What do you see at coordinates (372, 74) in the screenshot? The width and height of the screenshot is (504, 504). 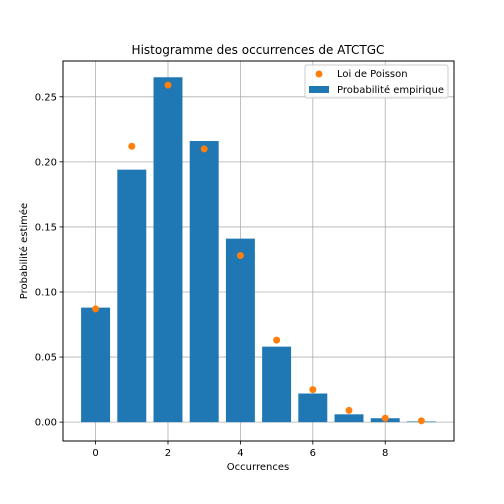 I see `legend-label-poisson: Loi de Poisson` at bounding box center [372, 74].